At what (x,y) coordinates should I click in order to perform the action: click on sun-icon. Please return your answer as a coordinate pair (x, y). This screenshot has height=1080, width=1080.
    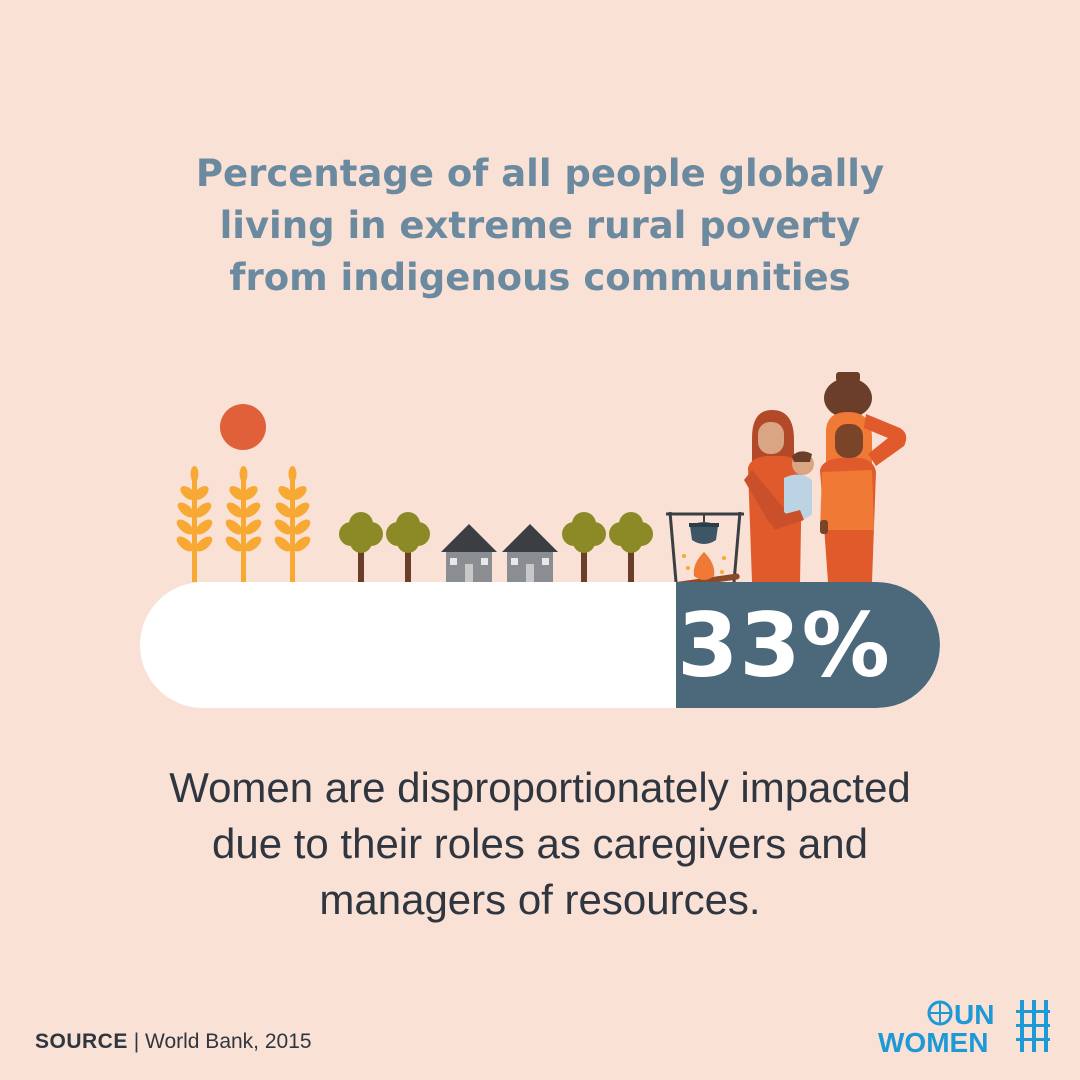
    Looking at the image, I should click on (243, 427).